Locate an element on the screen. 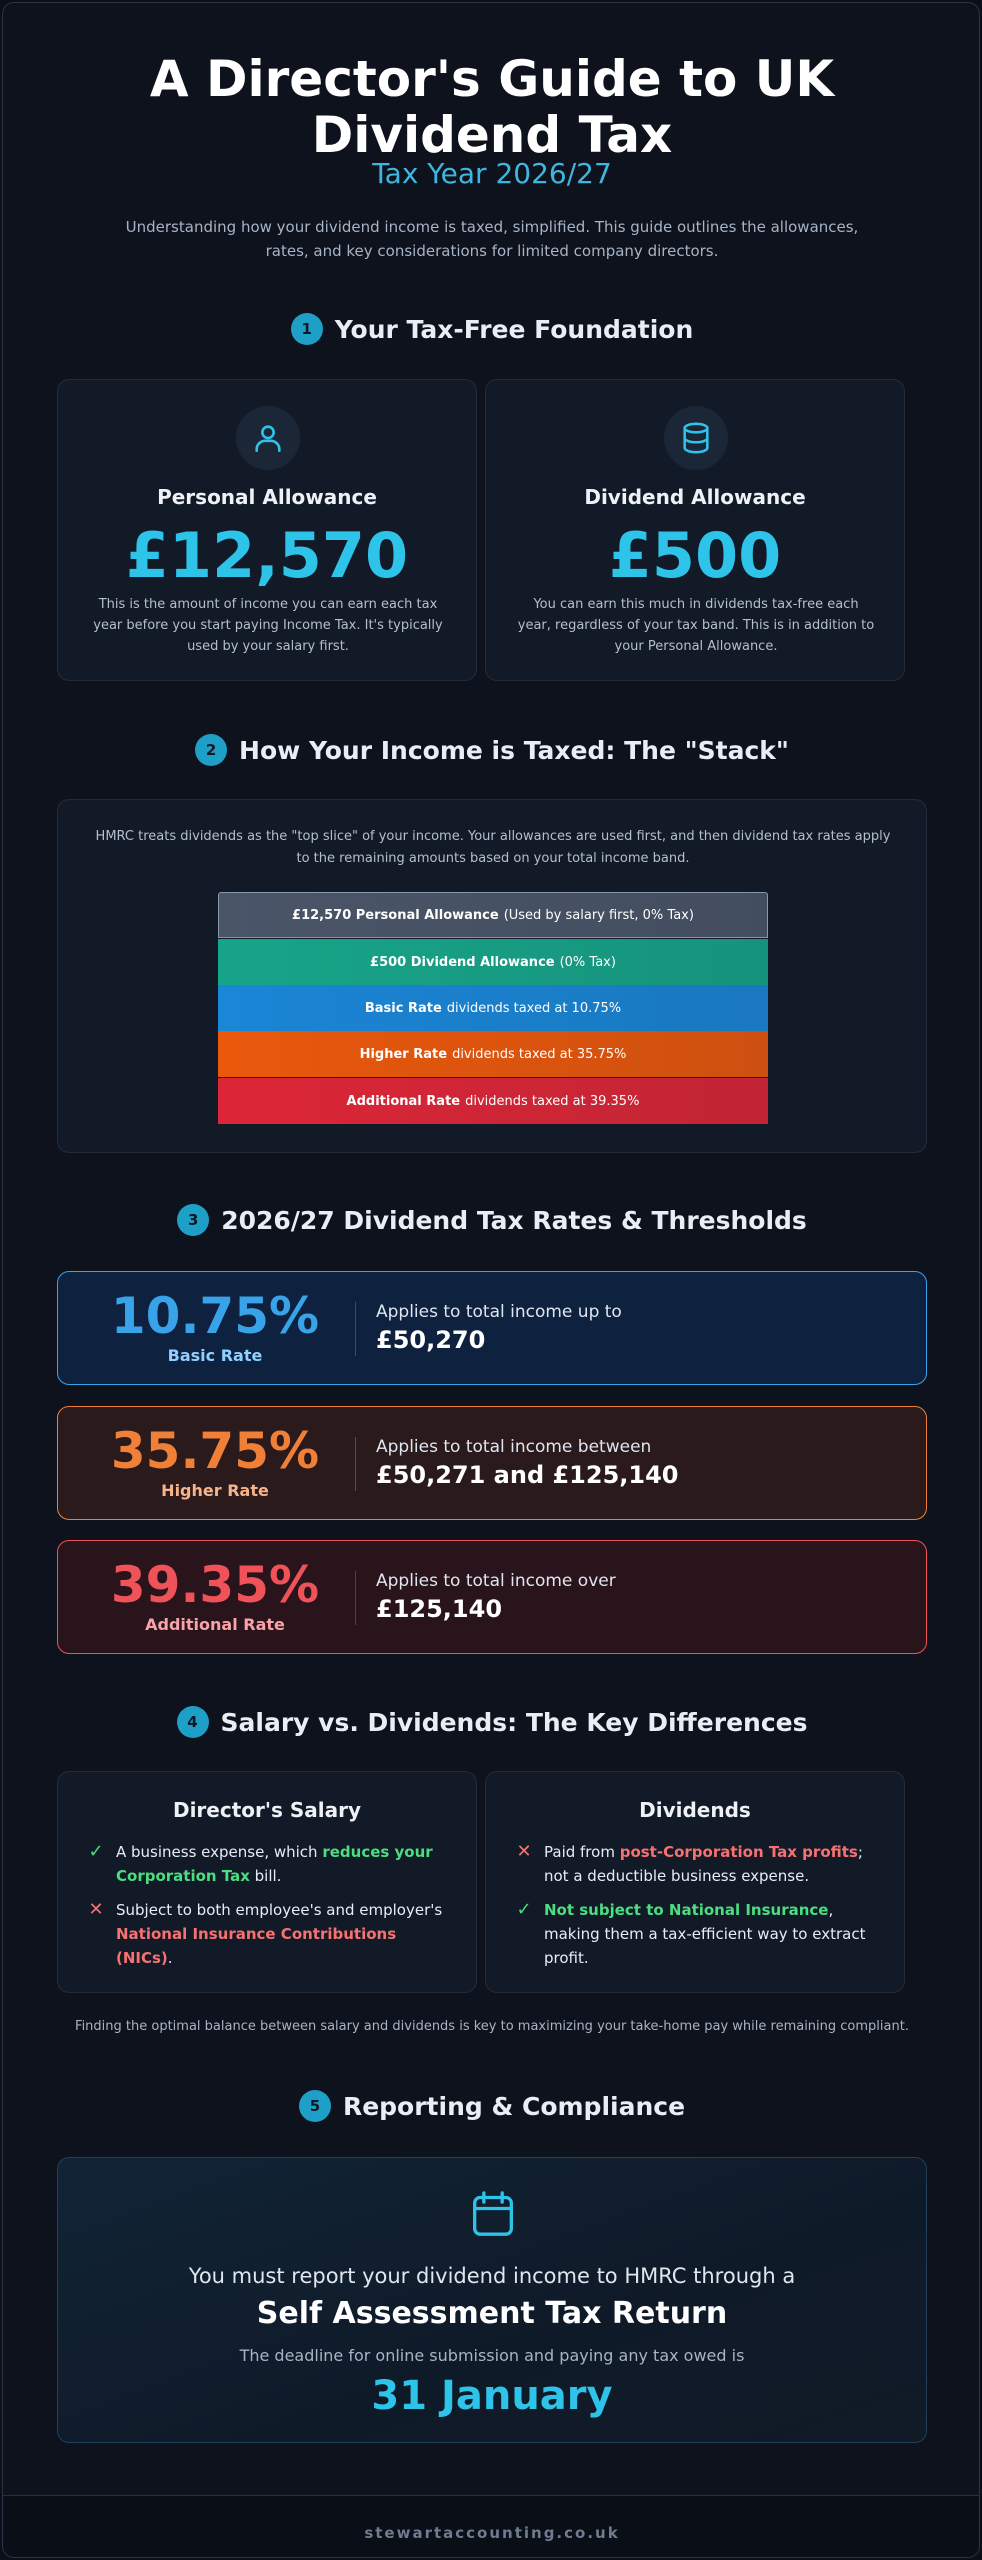  section-5-heading: 5 Reporting & Compliance is located at coordinates (491, 2106).